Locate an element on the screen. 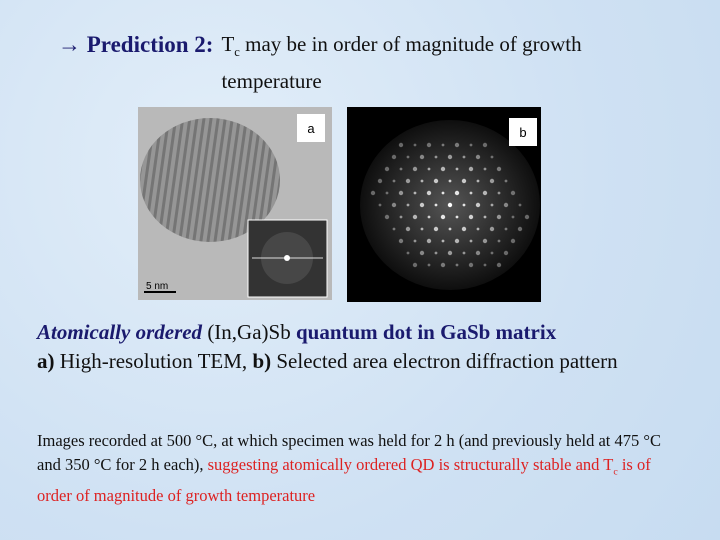  caption-a-text: High-resolution TEM, is located at coordinates (153, 361).